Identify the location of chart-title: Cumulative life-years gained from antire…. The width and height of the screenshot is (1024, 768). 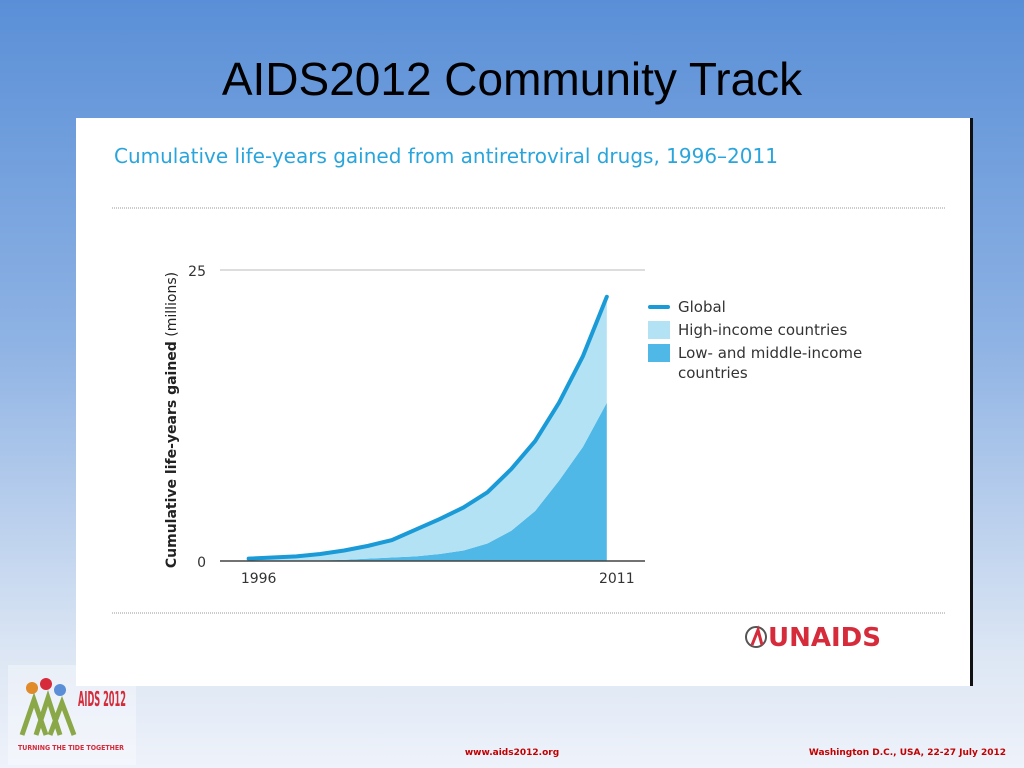
(446, 156).